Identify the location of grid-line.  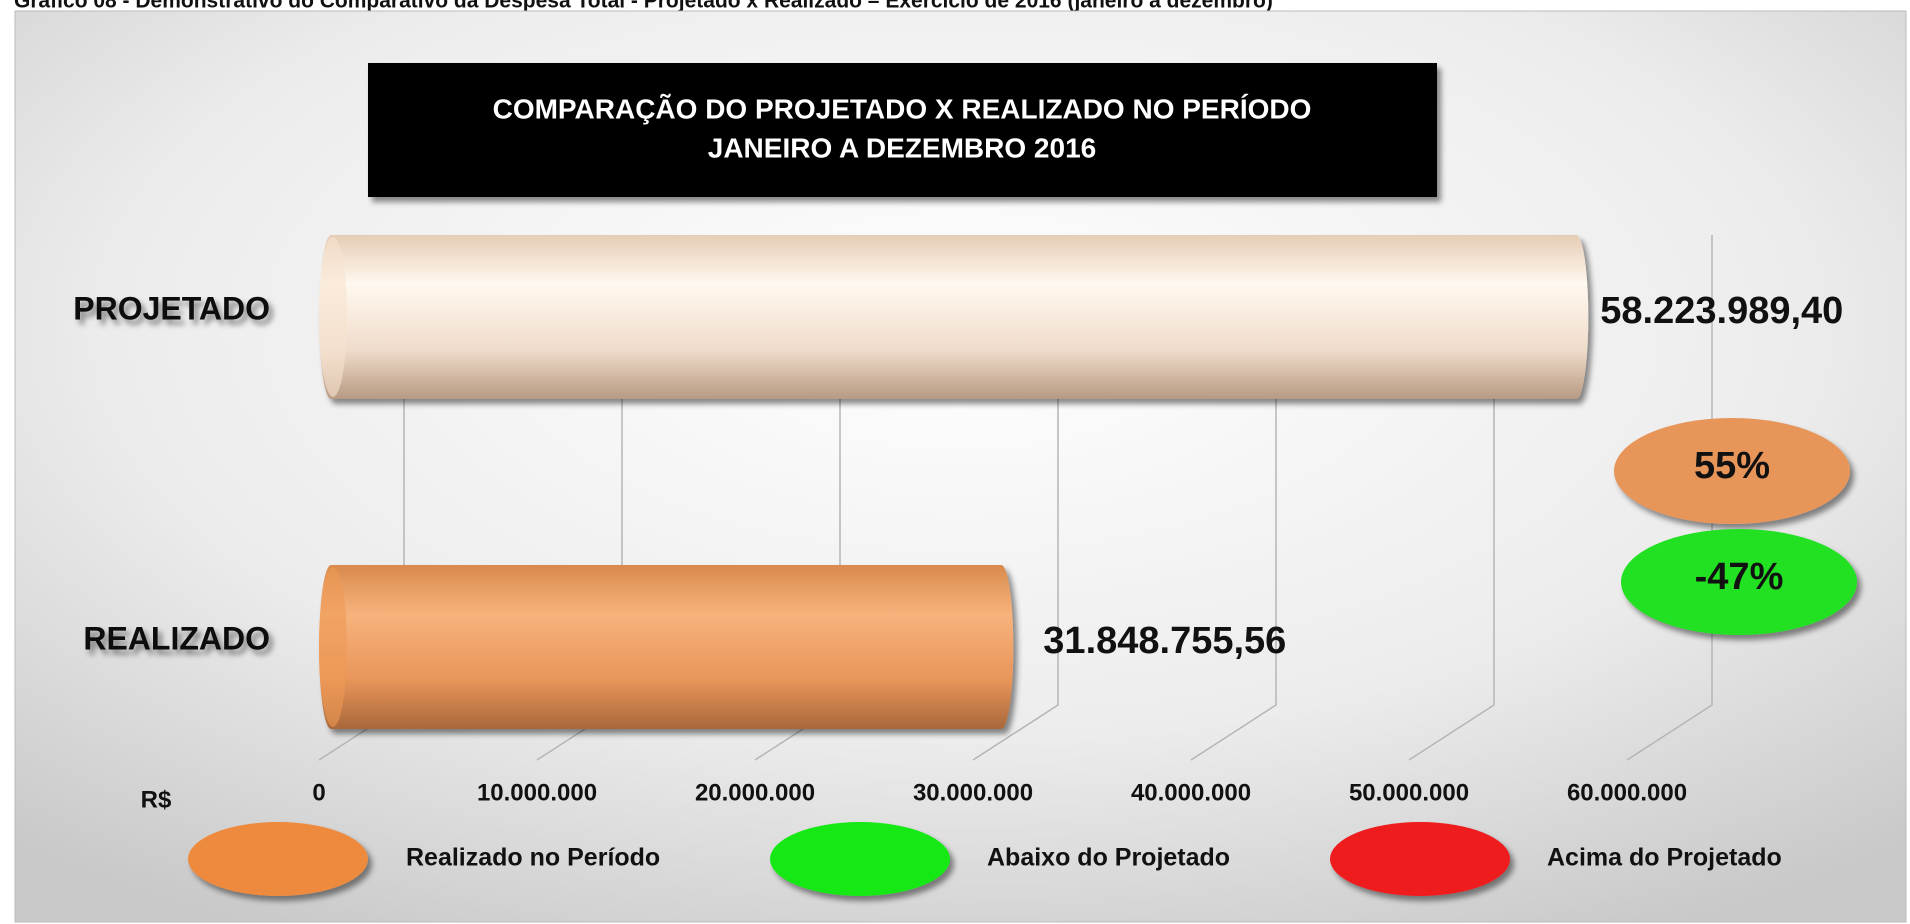
(1669, 498).